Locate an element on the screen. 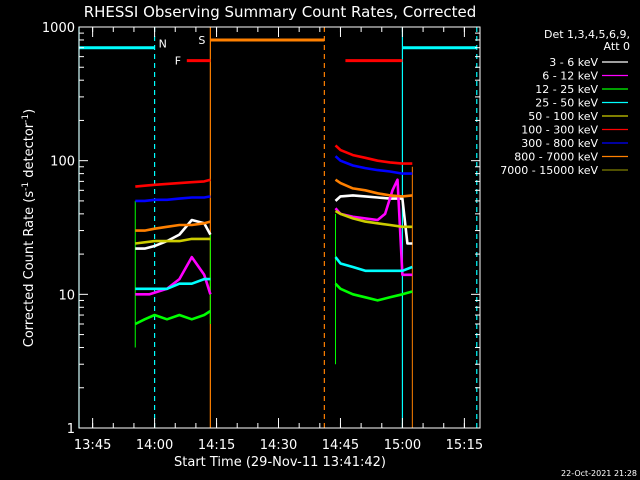 The width and height of the screenshot is (640, 480). y-axis-title-sup1: -1 is located at coordinates (26, 186).